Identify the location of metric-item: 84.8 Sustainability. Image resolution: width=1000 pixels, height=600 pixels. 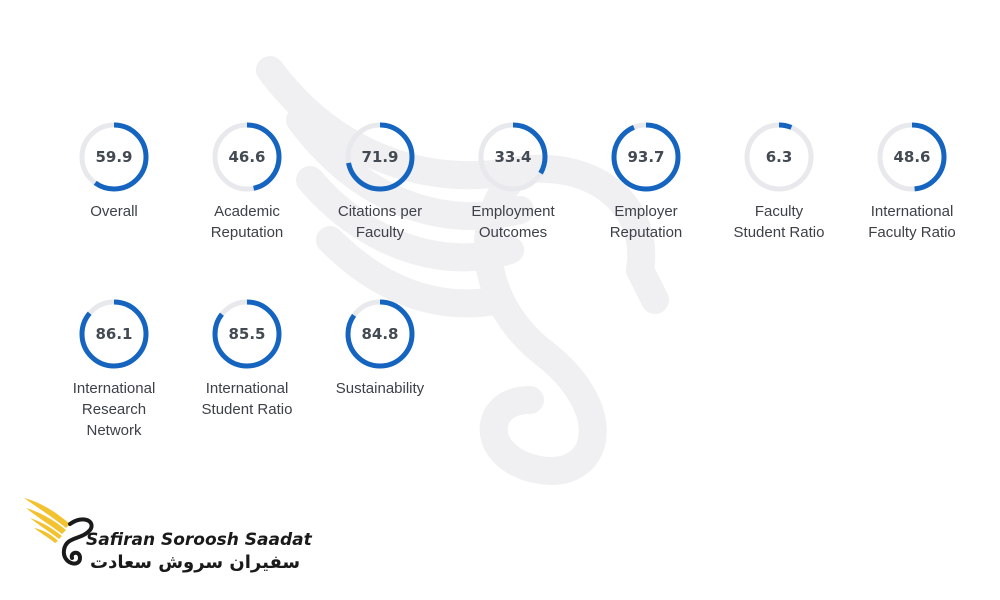
(380, 348).